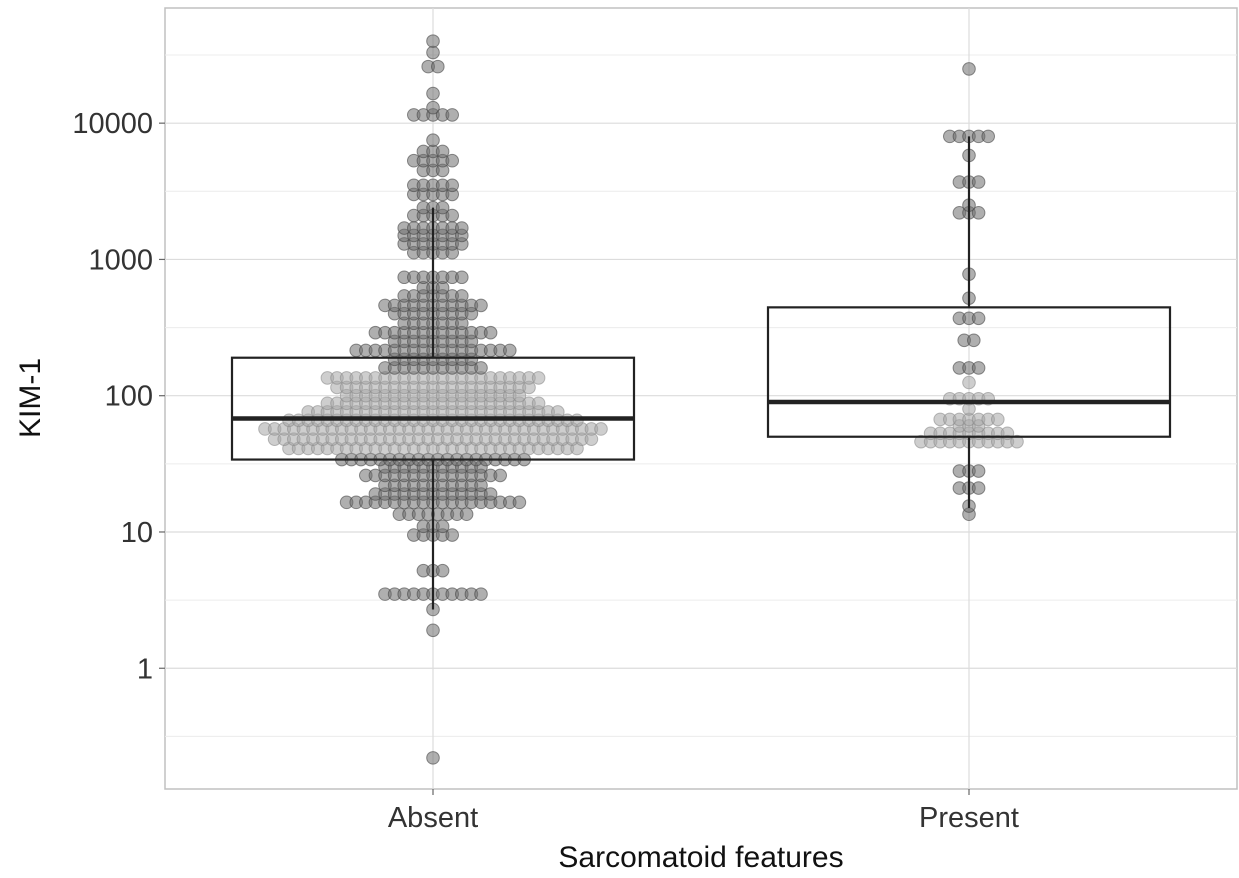  What do you see at coordinates (137, 533) in the screenshot?
I see `y-tick-label: 10` at bounding box center [137, 533].